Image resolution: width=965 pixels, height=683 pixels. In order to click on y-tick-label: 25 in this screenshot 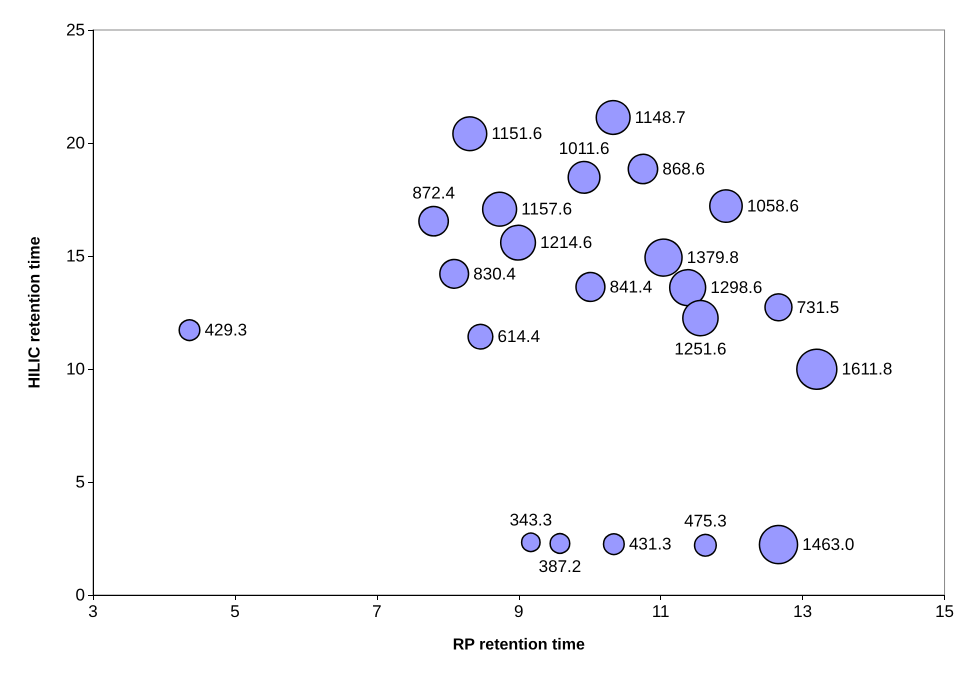, I will do `click(75, 30)`.